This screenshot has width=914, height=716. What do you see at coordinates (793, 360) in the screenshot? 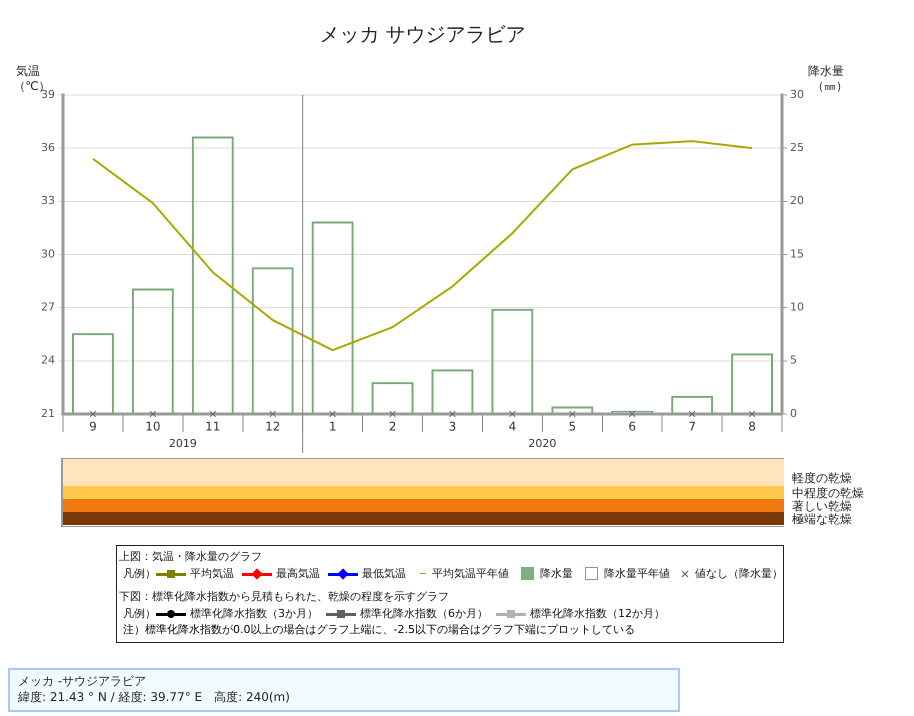
I see `y2-tick-label: 5` at bounding box center [793, 360].